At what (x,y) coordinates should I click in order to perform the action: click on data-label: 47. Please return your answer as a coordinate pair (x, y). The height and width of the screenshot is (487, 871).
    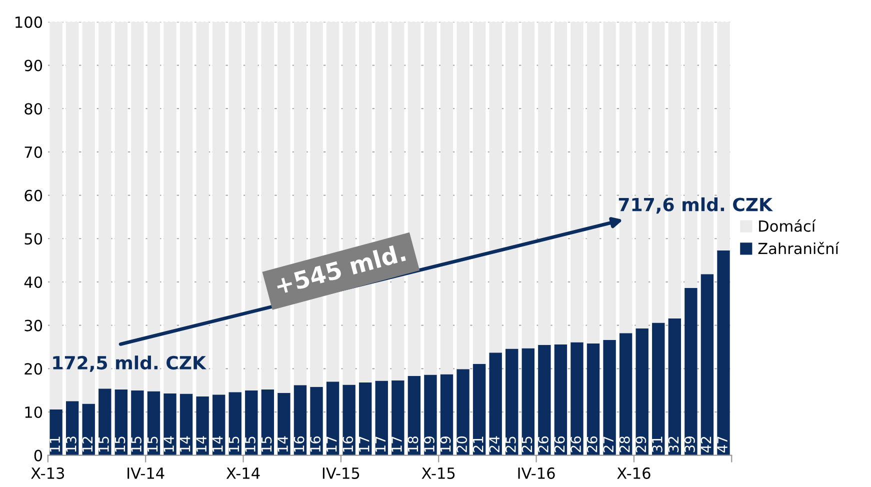
    Looking at the image, I should click on (722, 444).